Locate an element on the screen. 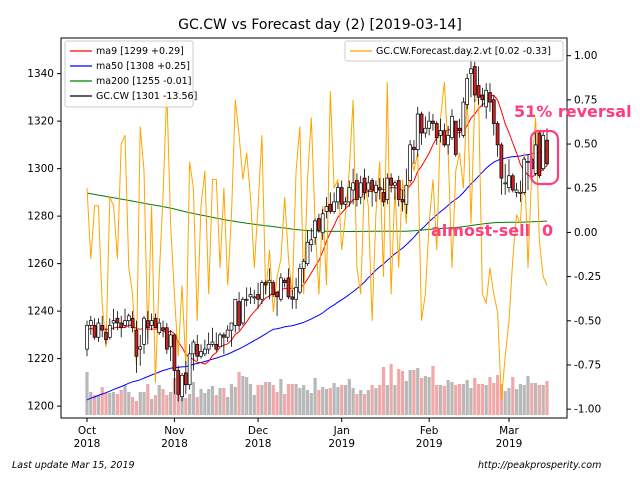 This screenshot has height=477, width=640. y-axis-right: 1.00 0.75 0.50 0.25 0.00 -0.25 -0.50 -0.75 -1.00 is located at coordinates (584, 233).